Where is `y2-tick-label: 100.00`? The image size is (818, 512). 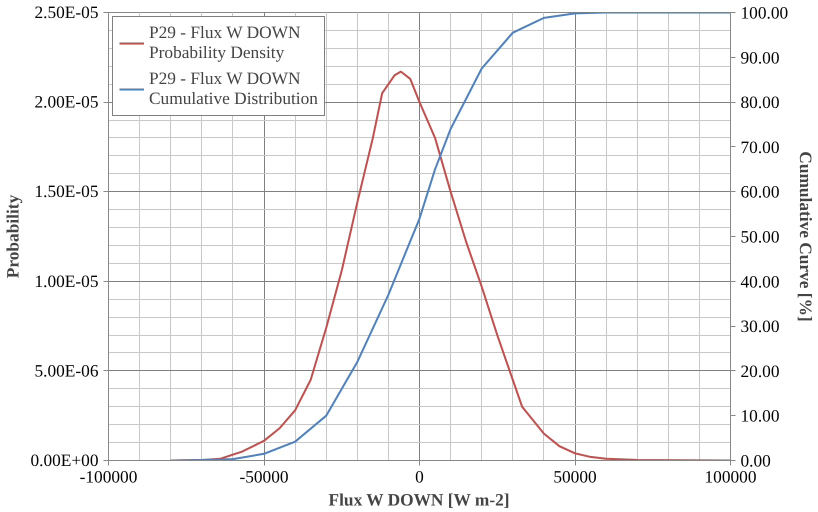
y2-tick-label: 100.00 is located at coordinates (764, 13).